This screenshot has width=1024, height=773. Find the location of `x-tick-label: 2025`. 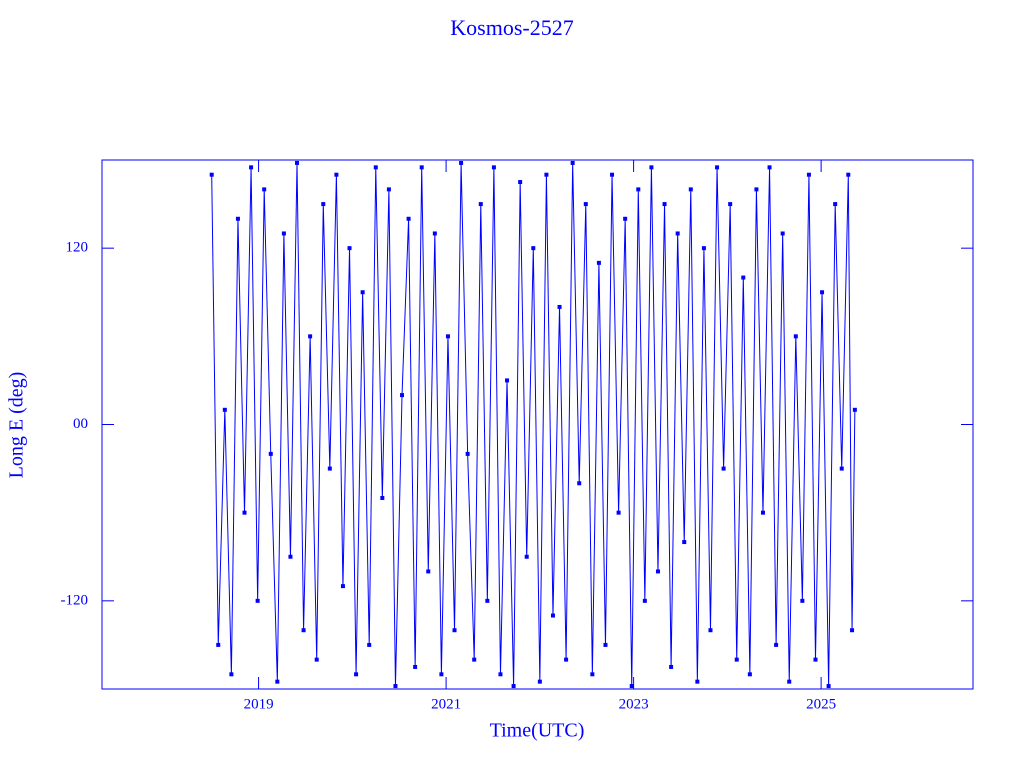

x-tick-label: 2025 is located at coordinates (821, 704).